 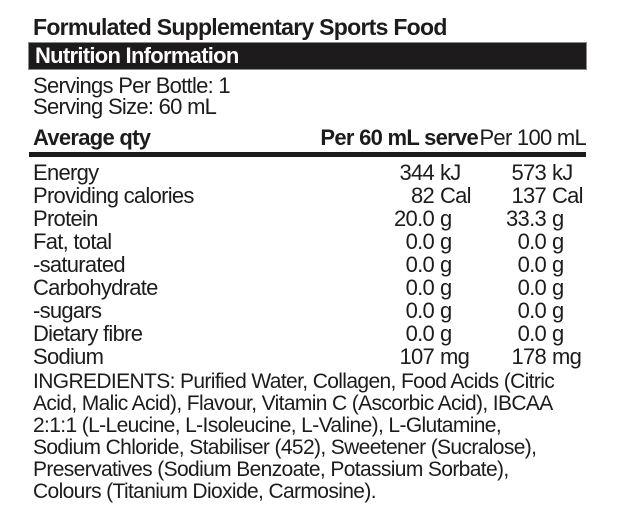 I want to click on panel-title: Nutrition Information, so click(x=137, y=56).